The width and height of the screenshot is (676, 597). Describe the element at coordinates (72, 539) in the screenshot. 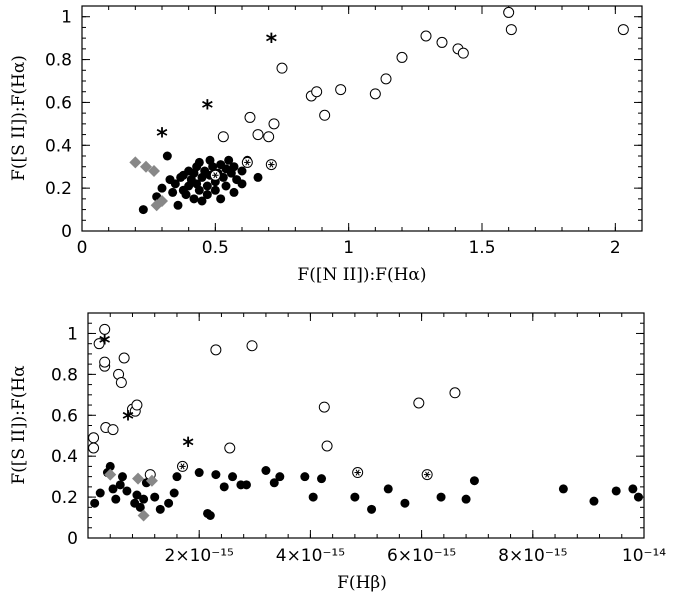

I see `bottom-y-tick-label: 0` at that location.